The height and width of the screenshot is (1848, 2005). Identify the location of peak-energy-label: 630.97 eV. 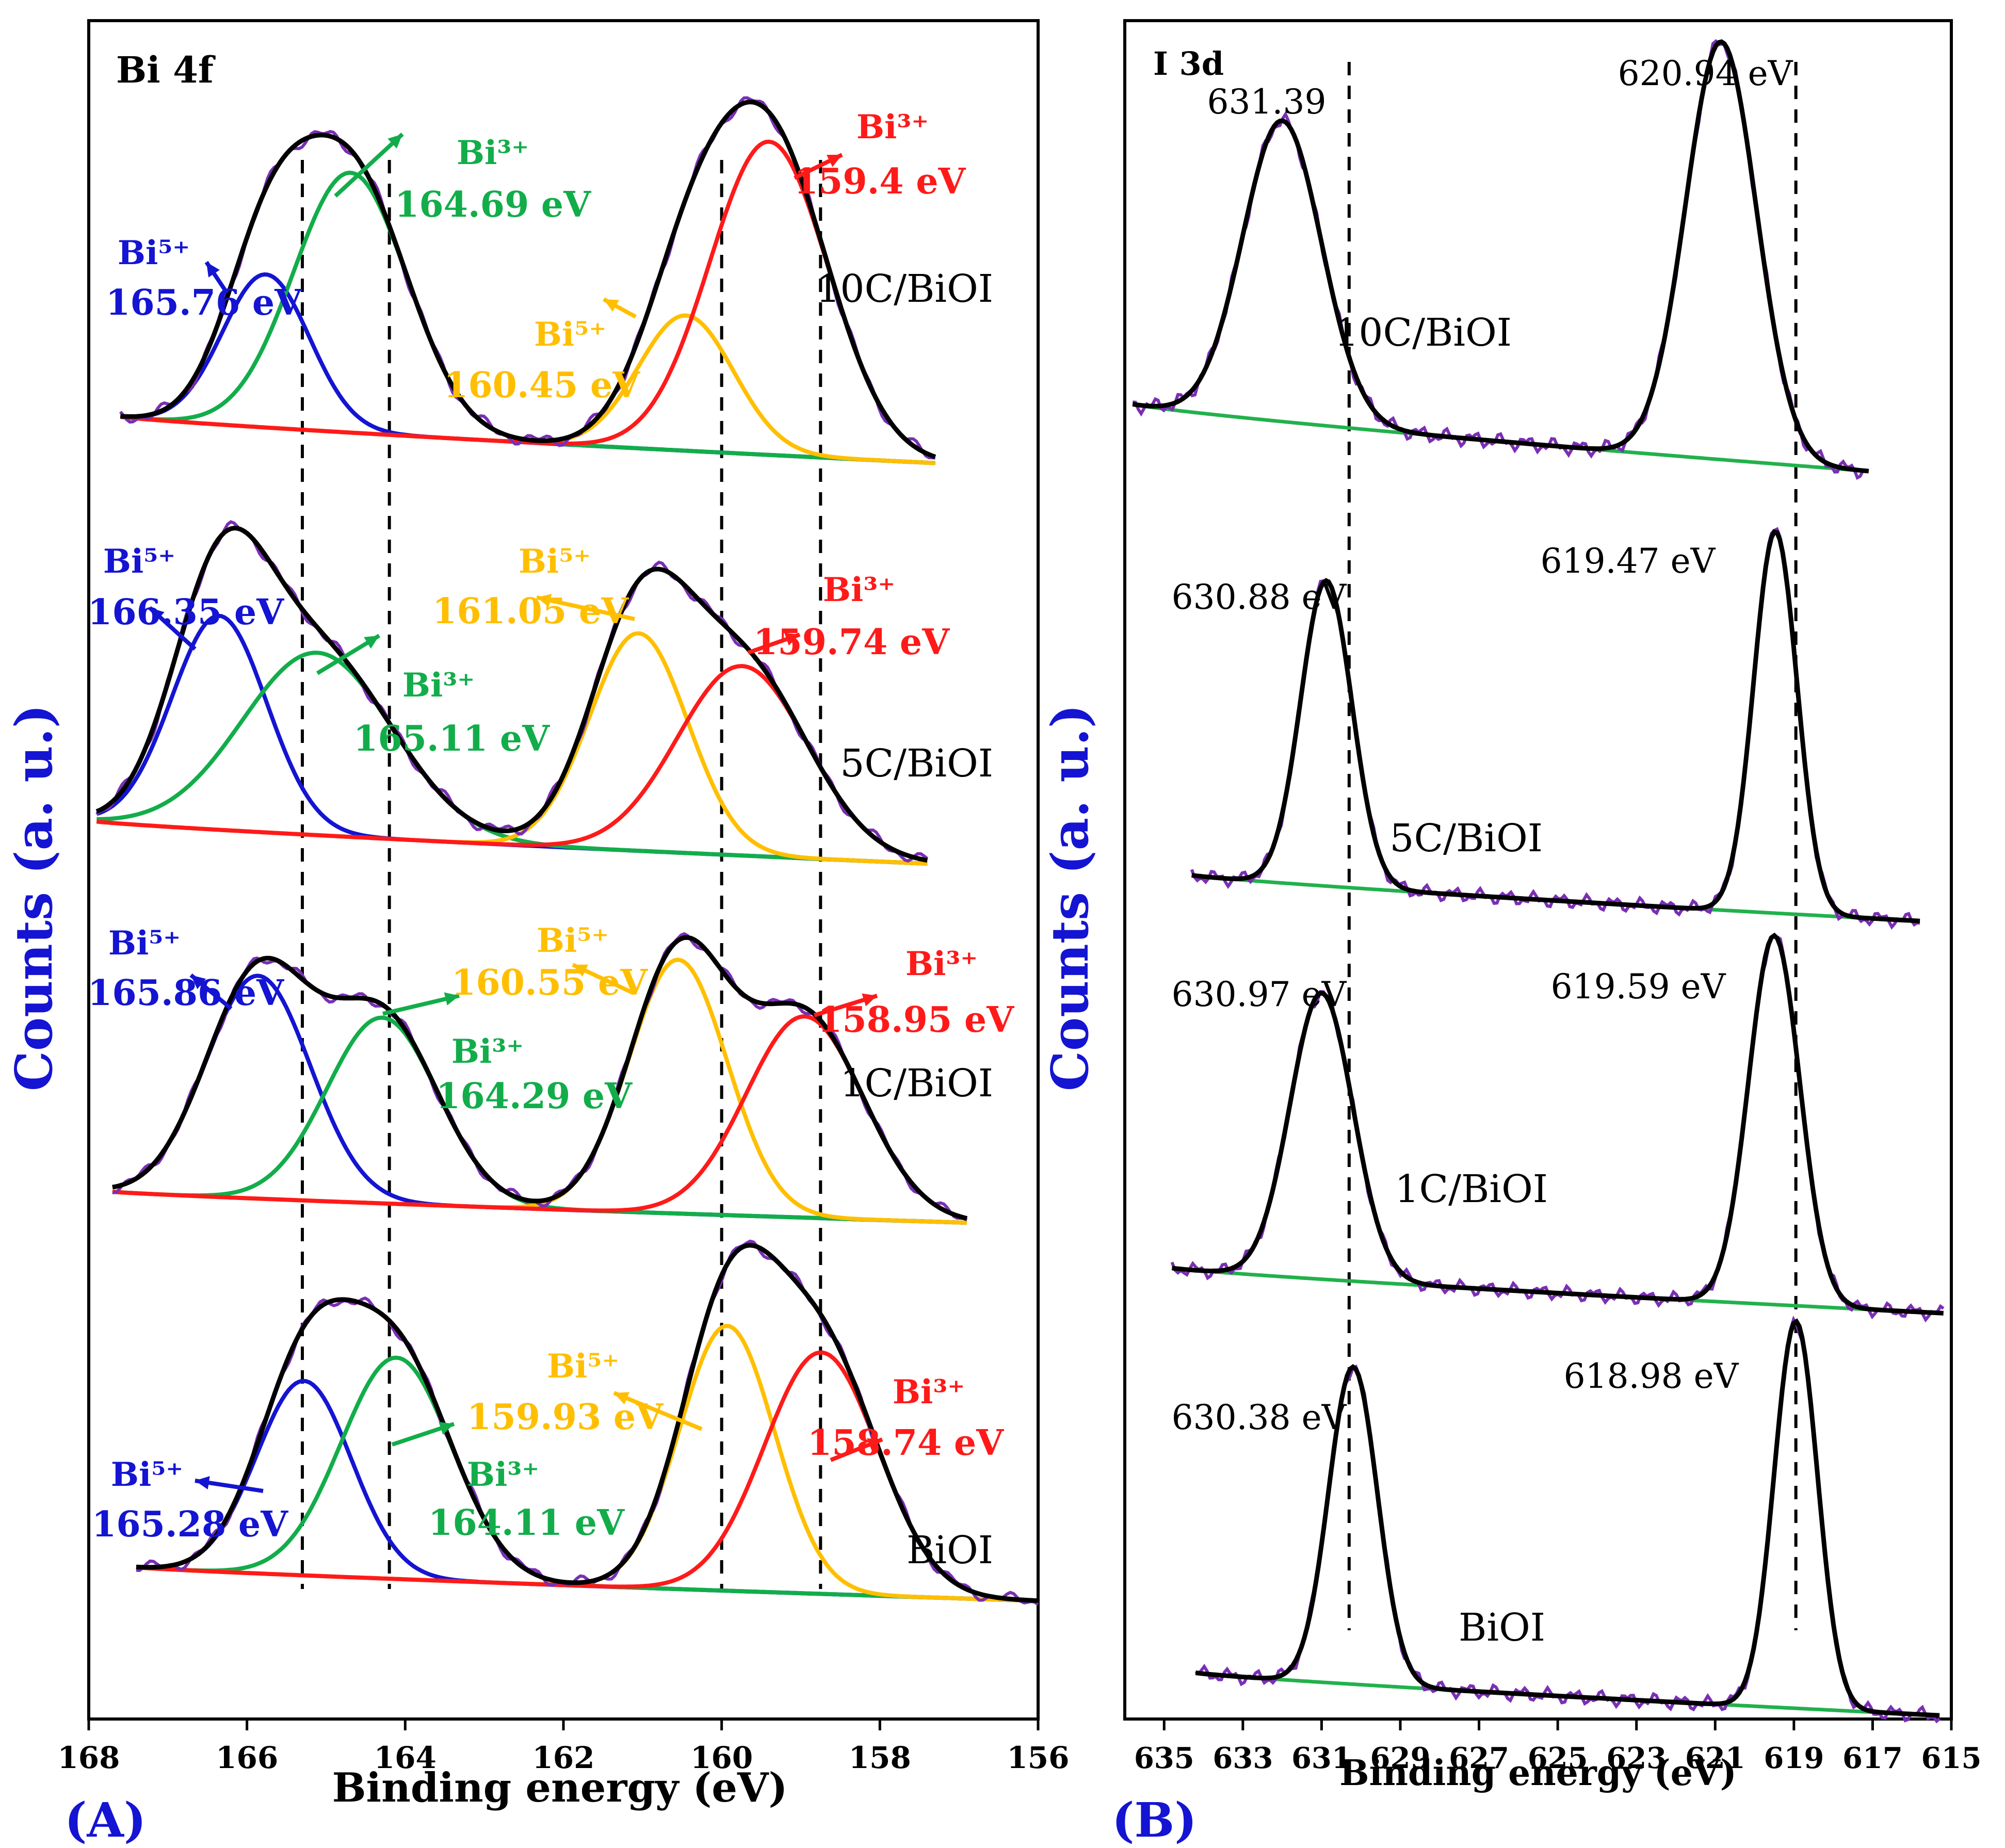
(1259, 994).